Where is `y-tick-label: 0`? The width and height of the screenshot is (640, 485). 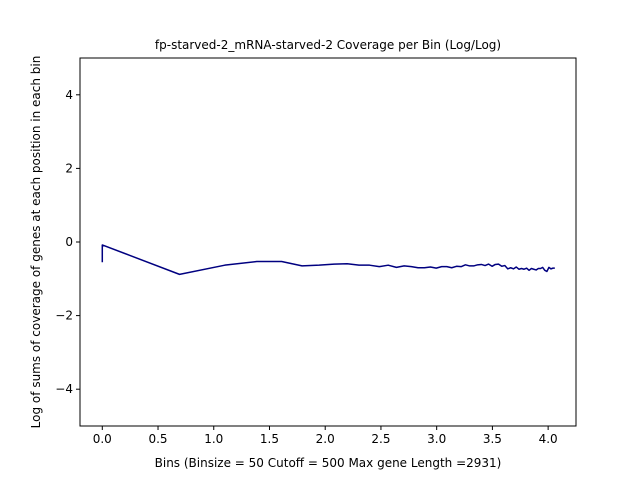
y-tick-label: 0 is located at coordinates (69, 242).